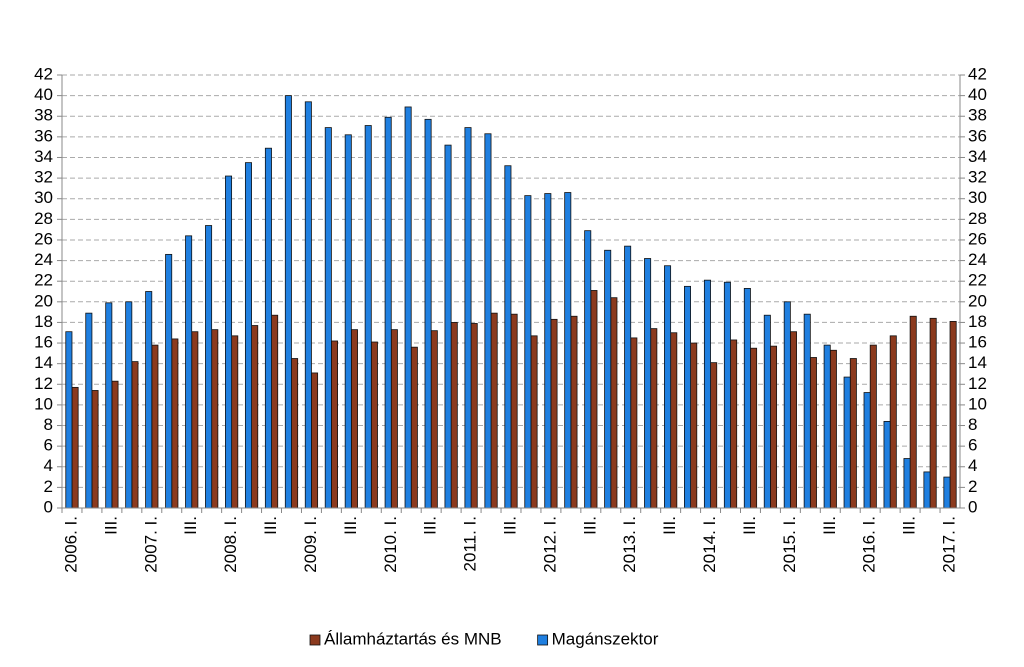  What do you see at coordinates (977, 259) in the screenshot?
I see `y2-tick-label: 24` at bounding box center [977, 259].